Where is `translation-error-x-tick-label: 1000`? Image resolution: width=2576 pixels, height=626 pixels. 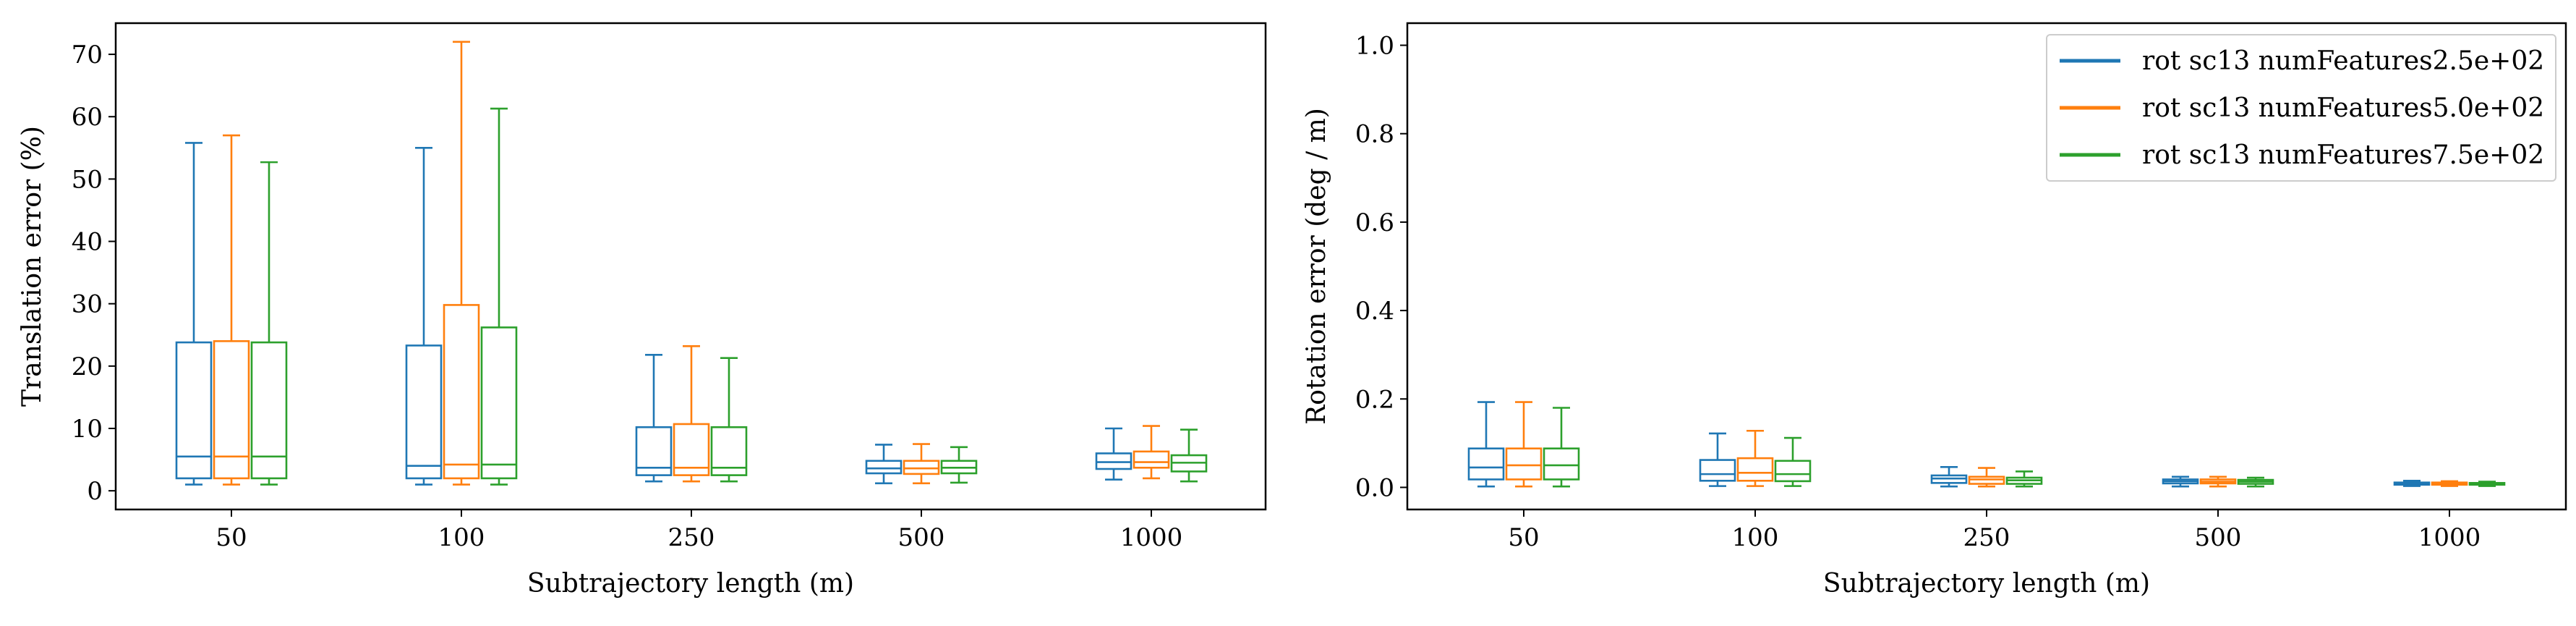
translation-error-x-tick-label: 1000 is located at coordinates (1151, 537).